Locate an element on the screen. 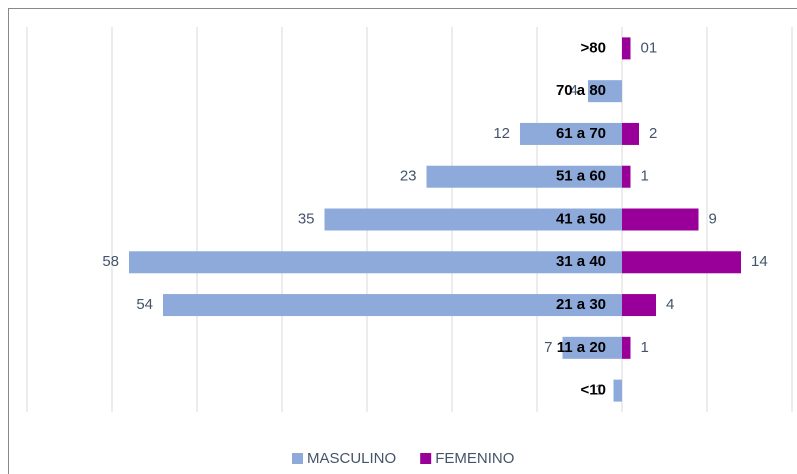 The image size is (797, 474). legend-label: FEMENINO is located at coordinates (474, 458).